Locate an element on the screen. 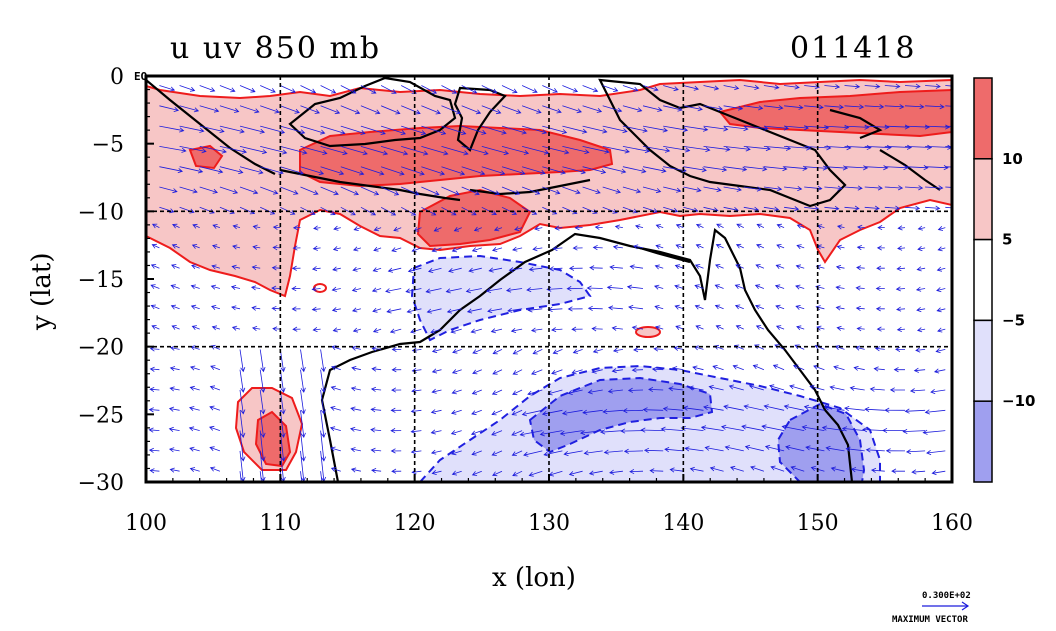  chart-title-left: u uv 850 mb is located at coordinates (275, 48).